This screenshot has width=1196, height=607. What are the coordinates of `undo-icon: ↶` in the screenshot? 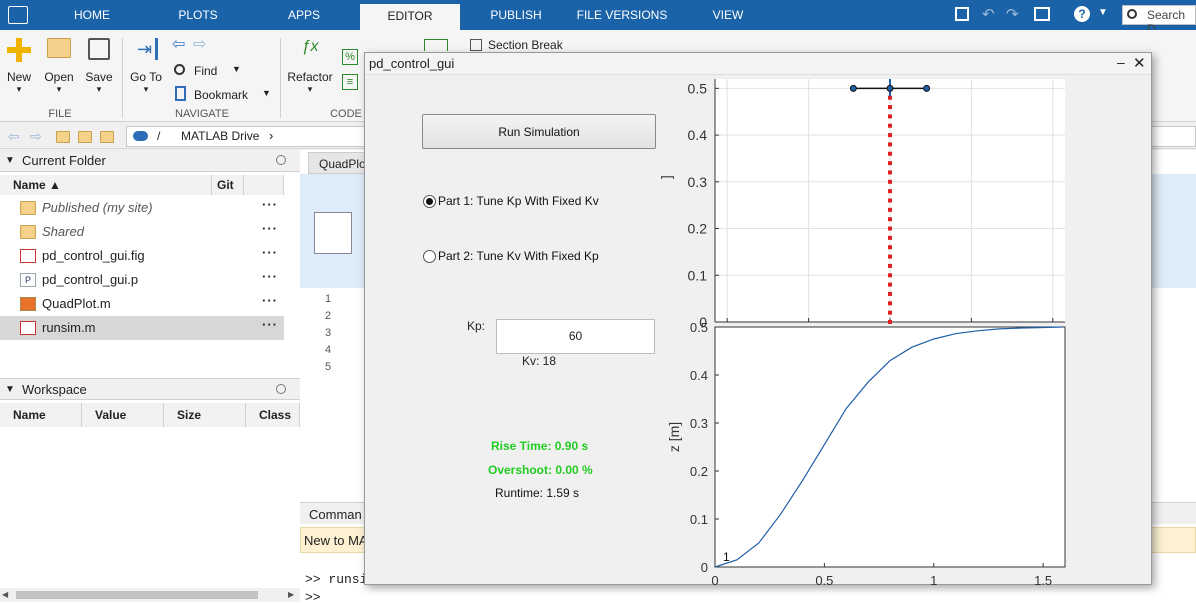 It's located at (988, 14).